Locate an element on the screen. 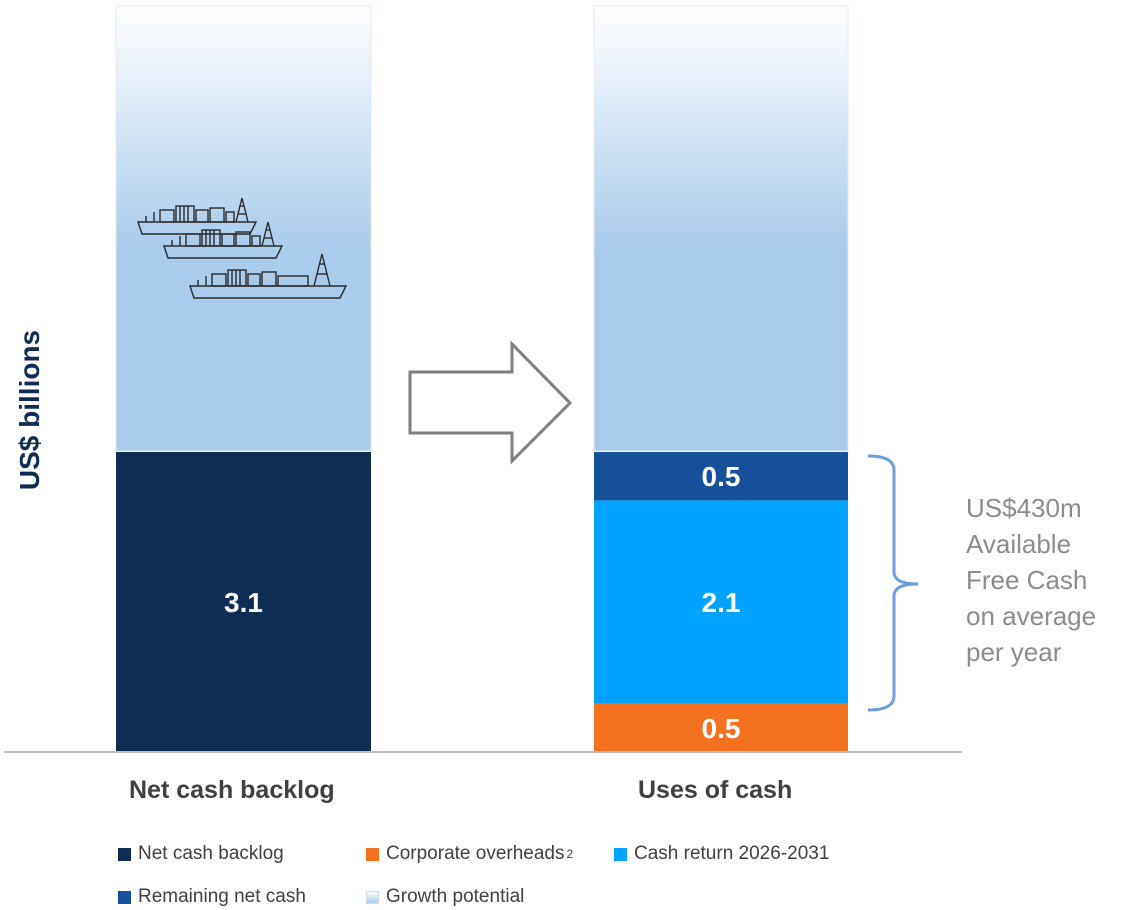 The height and width of the screenshot is (910, 1129). category-label-uses-of-cash: Uses of cash is located at coordinates (715, 790).